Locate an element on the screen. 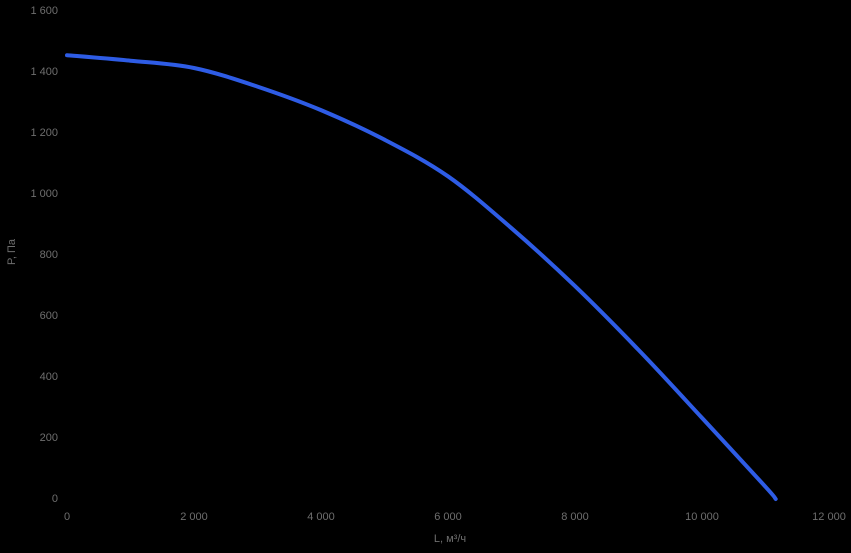  y-tick-label: 800 is located at coordinates (48, 255).